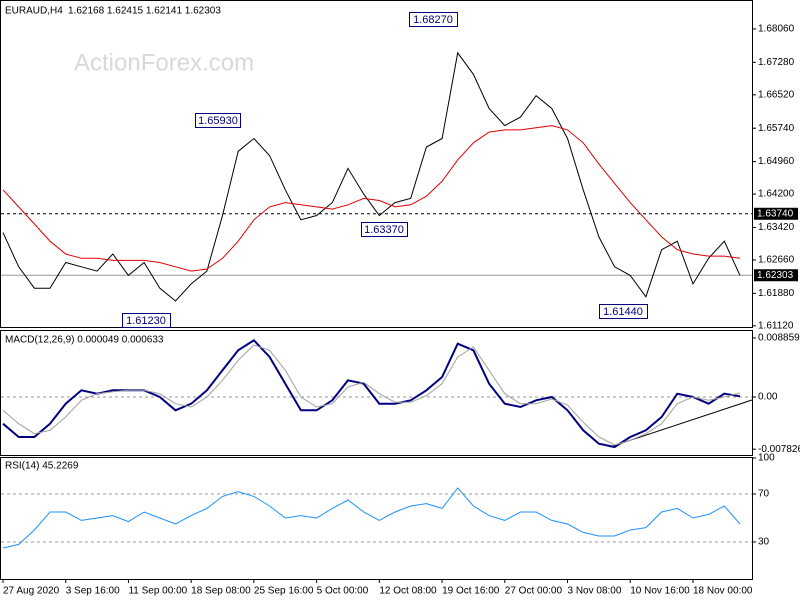 The height and width of the screenshot is (600, 800). What do you see at coordinates (84, 340) in the screenshot?
I see `macd-title: MACD(12,26,9) 0.000049 0.000633` at bounding box center [84, 340].